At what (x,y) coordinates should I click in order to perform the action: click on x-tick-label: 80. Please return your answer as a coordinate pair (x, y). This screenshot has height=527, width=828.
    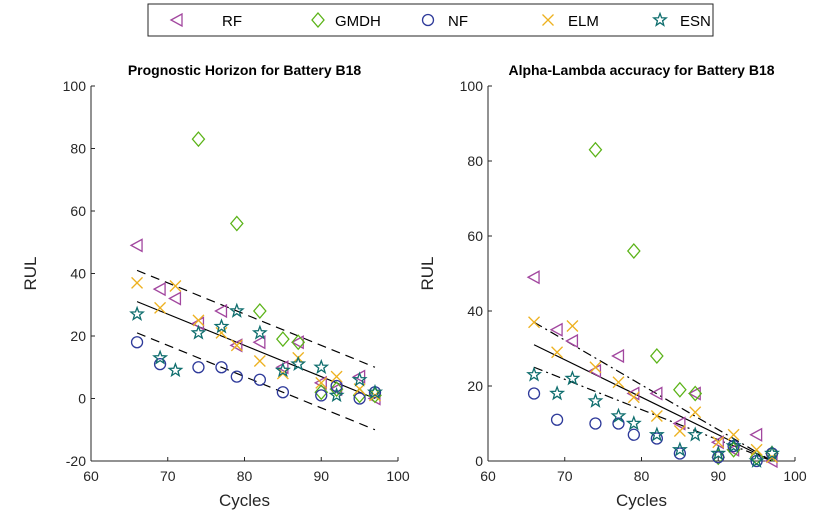
    Looking at the image, I should click on (642, 476).